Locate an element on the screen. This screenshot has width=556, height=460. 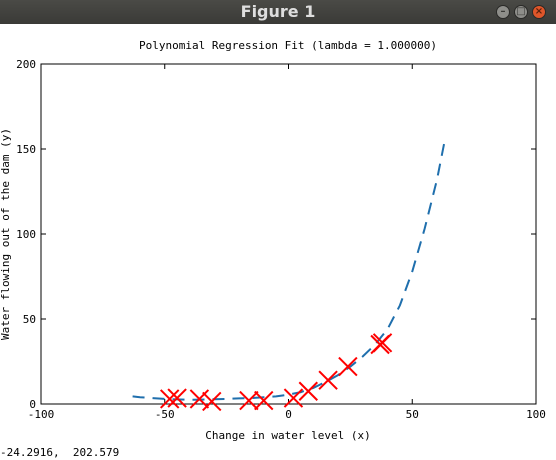
x-axis-label: Change in water level (x) is located at coordinates (288, 435).